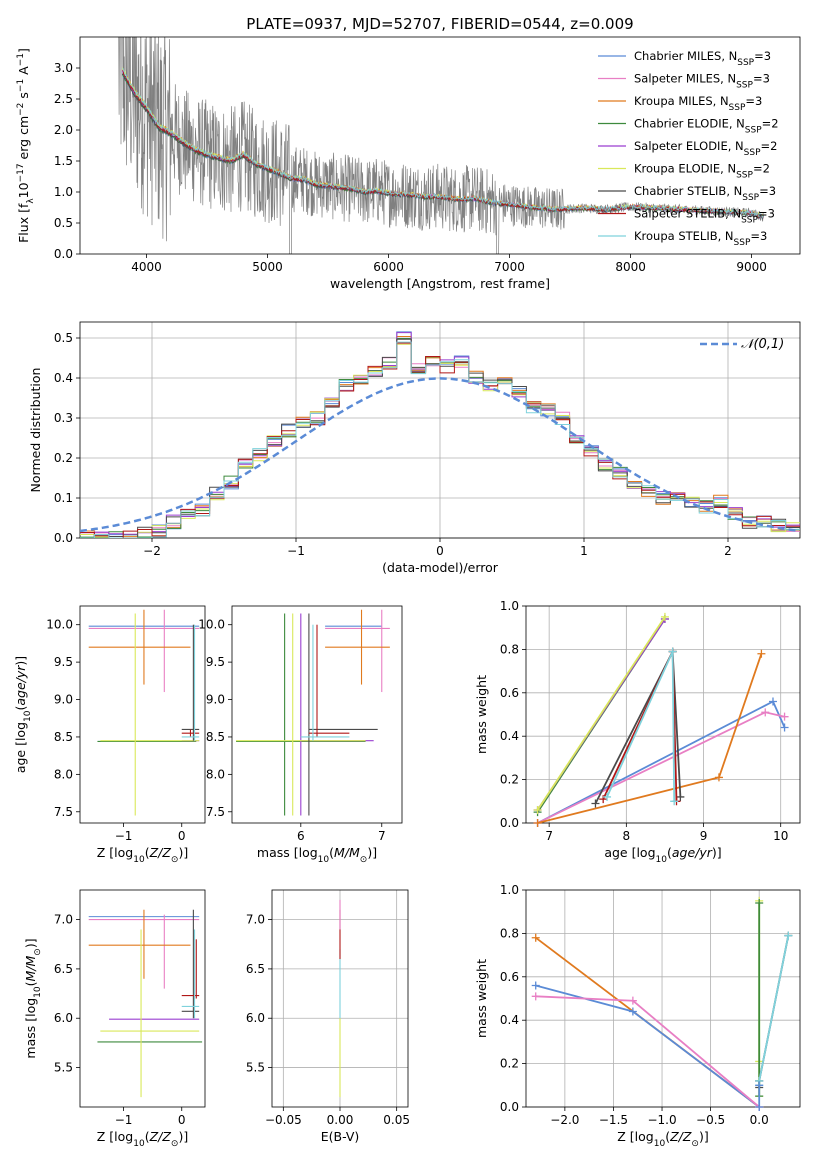  I want to click on x-tick-label: 6, so click(301, 836).